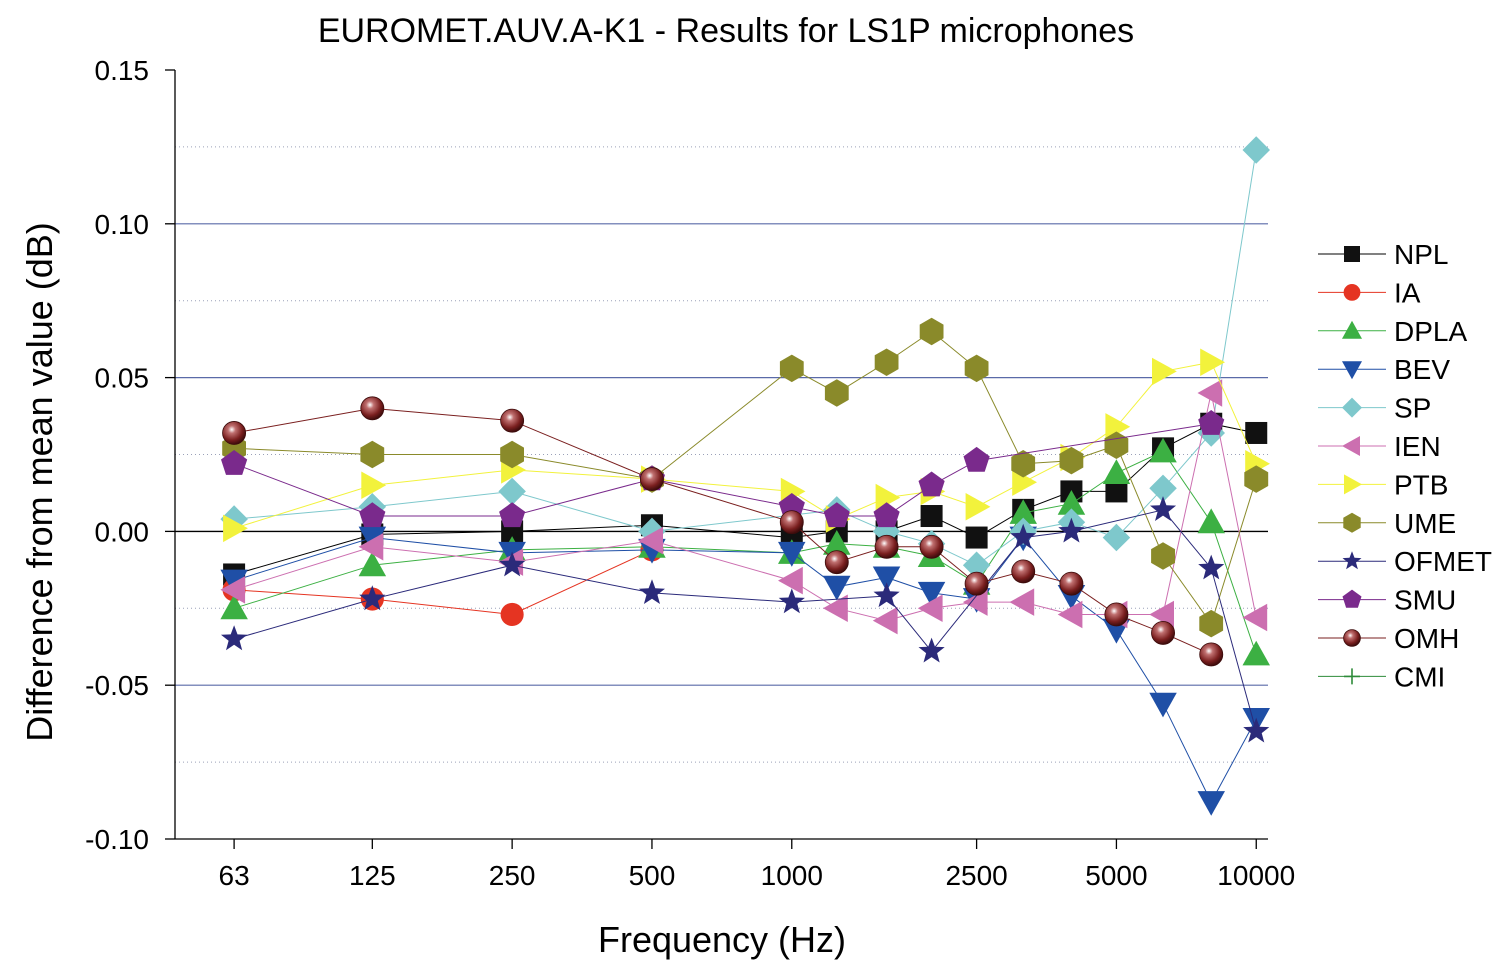  What do you see at coordinates (1421, 254) in the screenshot?
I see `legend-label: NPL` at bounding box center [1421, 254].